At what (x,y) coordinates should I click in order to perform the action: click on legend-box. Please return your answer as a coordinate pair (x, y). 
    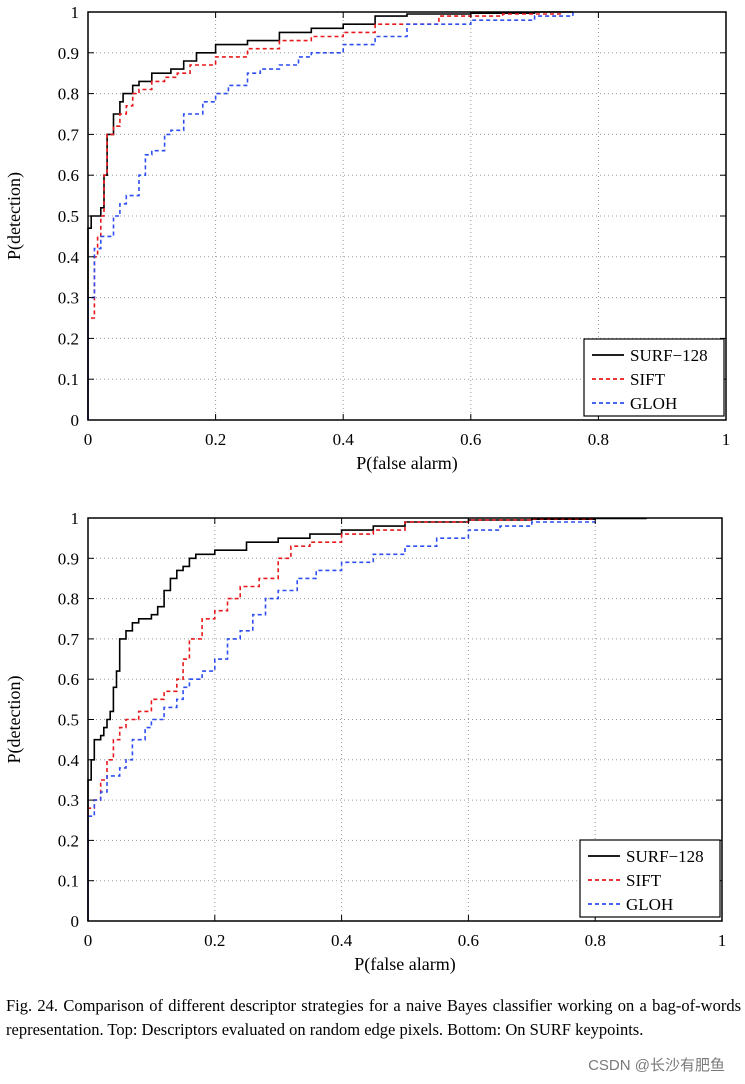
    Looking at the image, I should click on (654, 377).